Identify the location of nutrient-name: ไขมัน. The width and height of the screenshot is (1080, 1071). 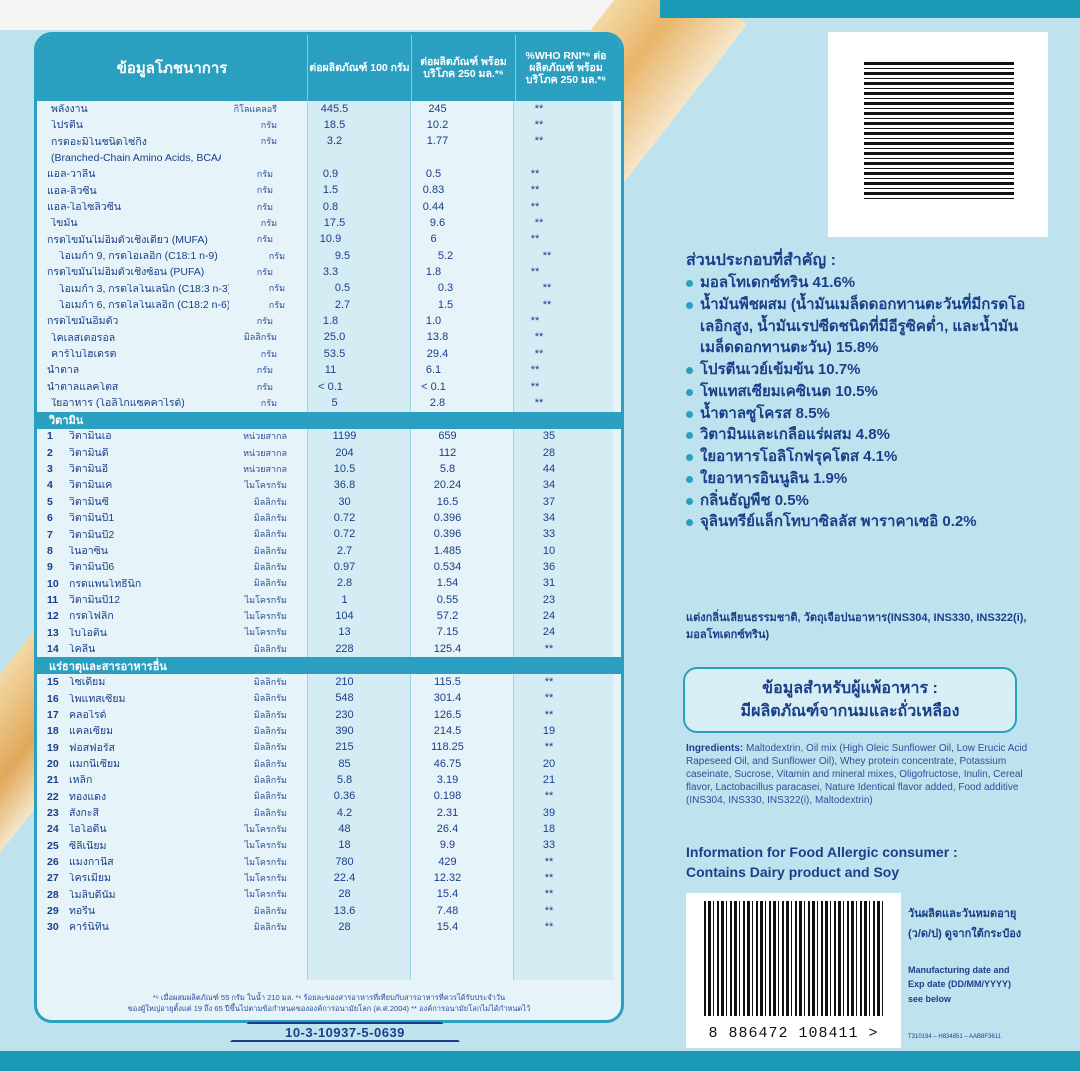
(64, 223).